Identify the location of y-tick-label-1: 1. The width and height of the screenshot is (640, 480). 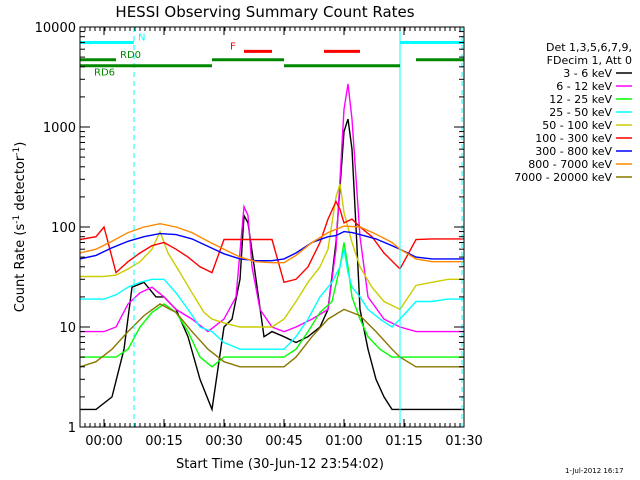
(72, 428).